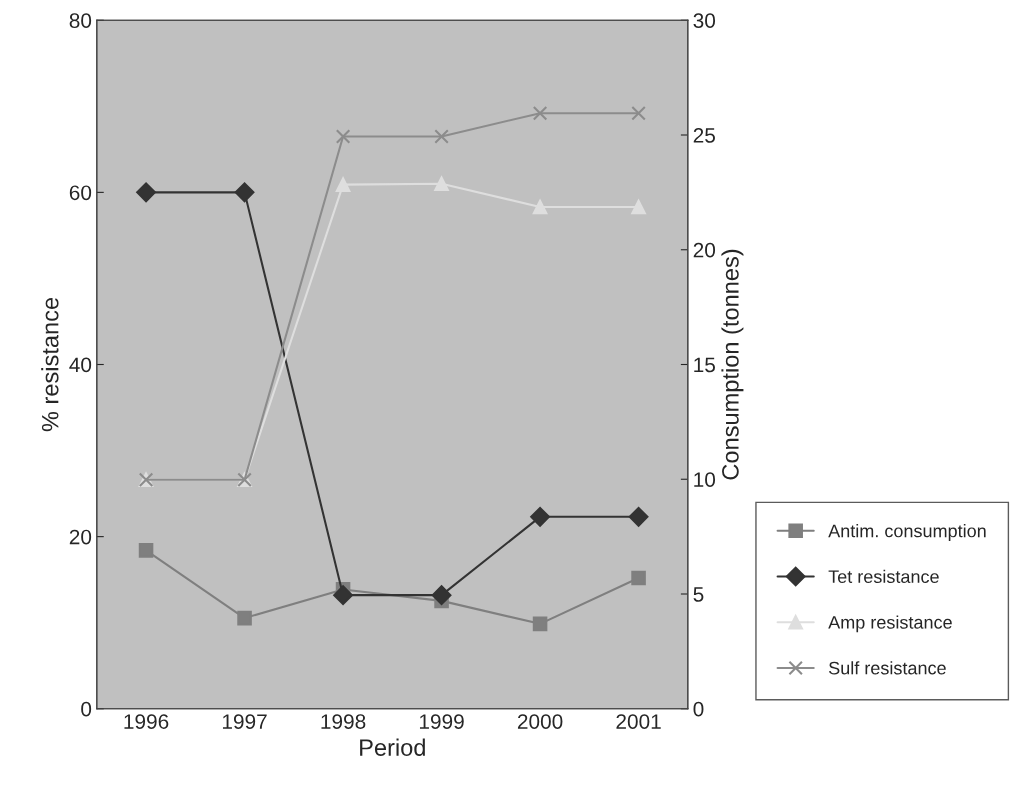  I want to click on legend-label: Sulf resistance, so click(887, 668).